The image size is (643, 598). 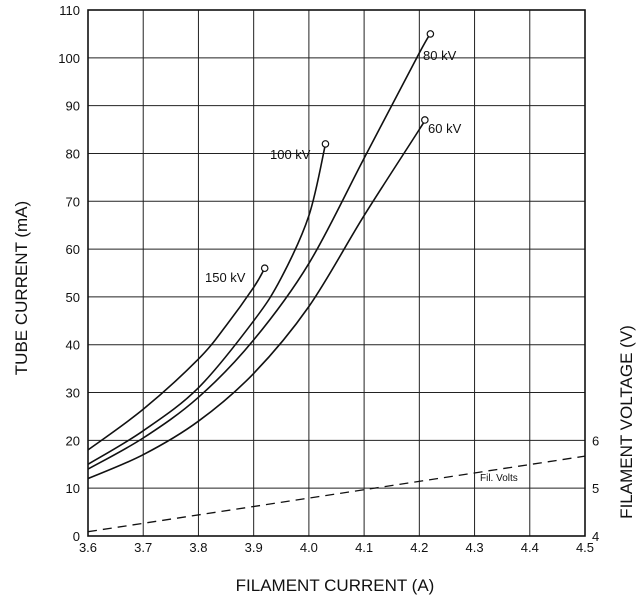 What do you see at coordinates (425, 120) in the screenshot?
I see `series-endpoint-60-kv` at bounding box center [425, 120].